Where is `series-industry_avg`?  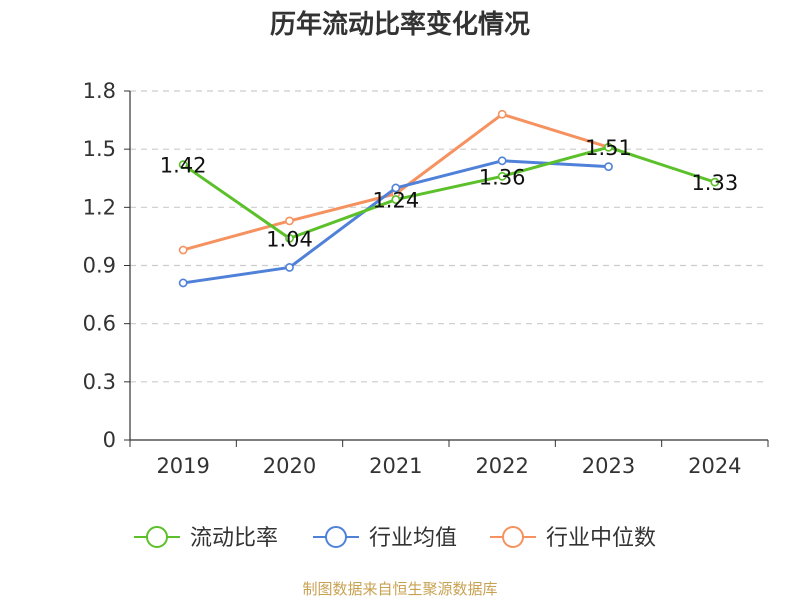
series-industry_avg is located at coordinates (395, 222).